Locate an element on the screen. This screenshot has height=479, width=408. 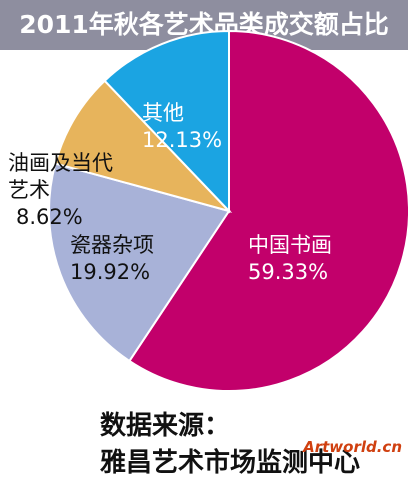
value-label: 12.13% is located at coordinates (182, 140).